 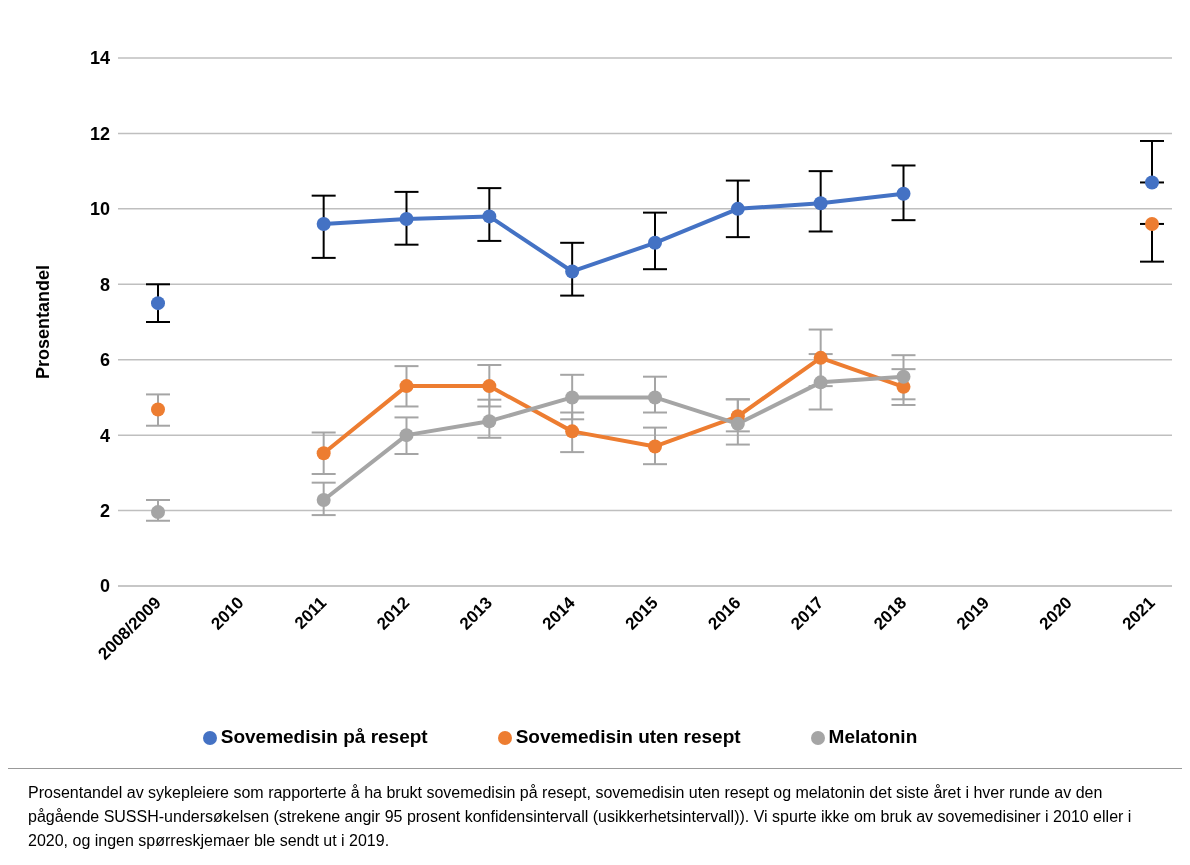 I want to click on y-tick-label: 6, so click(x=104, y=360).